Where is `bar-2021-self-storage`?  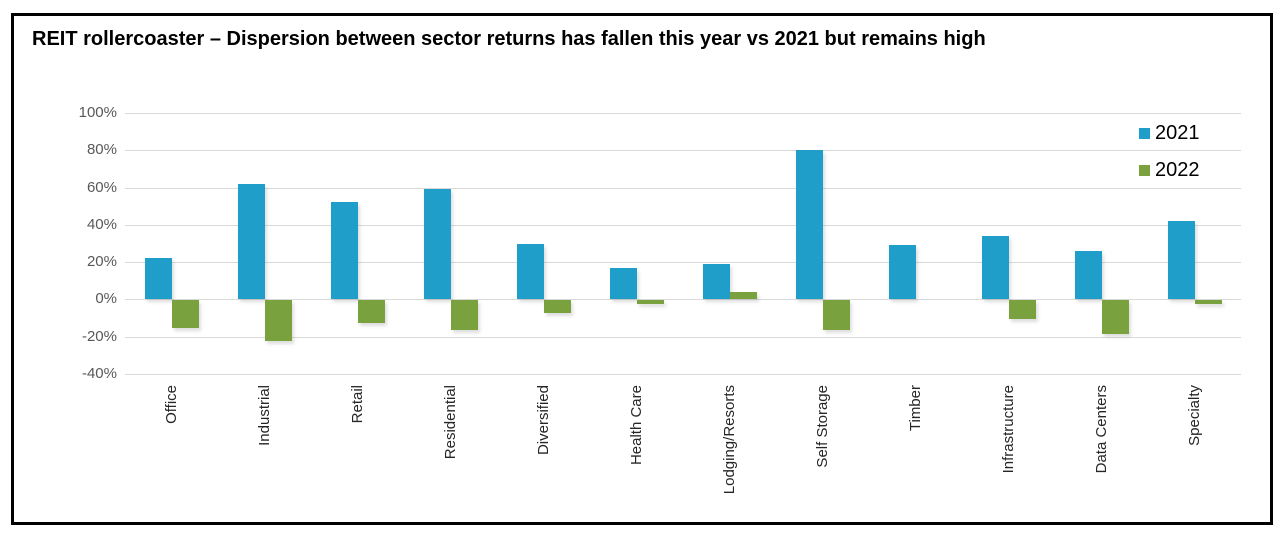 bar-2021-self-storage is located at coordinates (809, 225).